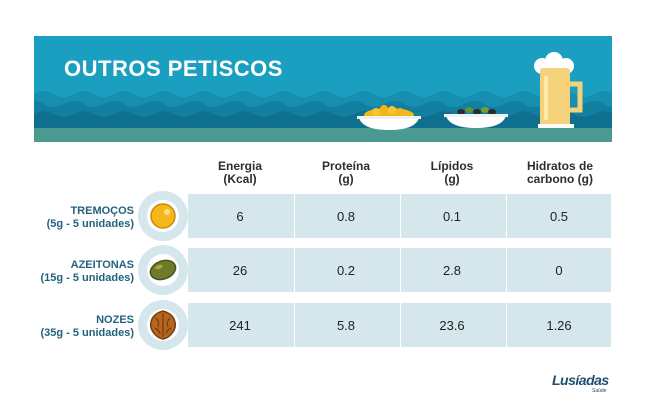 The image size is (647, 412). What do you see at coordinates (452, 172) in the screenshot?
I see `column-header-lipids: Lípidos (g)` at bounding box center [452, 172].